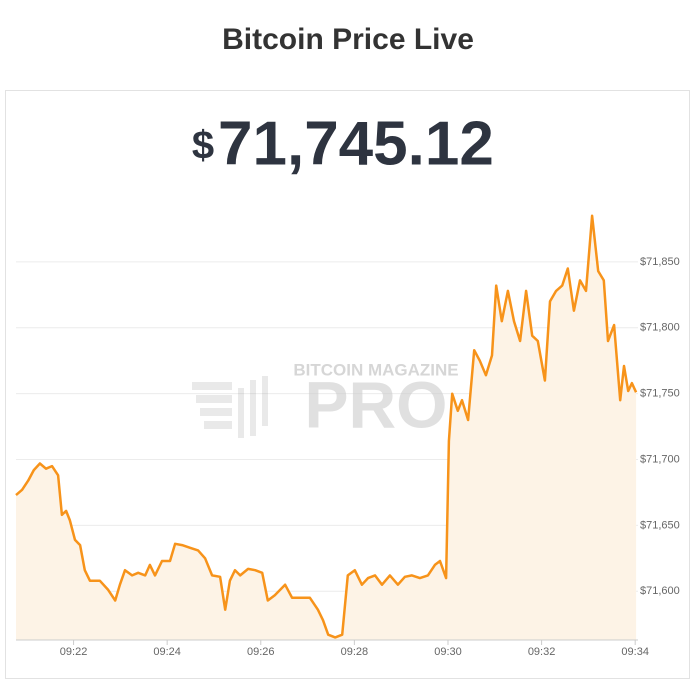 Image resolution: width=696 pixels, height=690 pixels. Describe the element at coordinates (348, 39) in the screenshot. I see `chart-title: Bitcoin Price Live` at that location.